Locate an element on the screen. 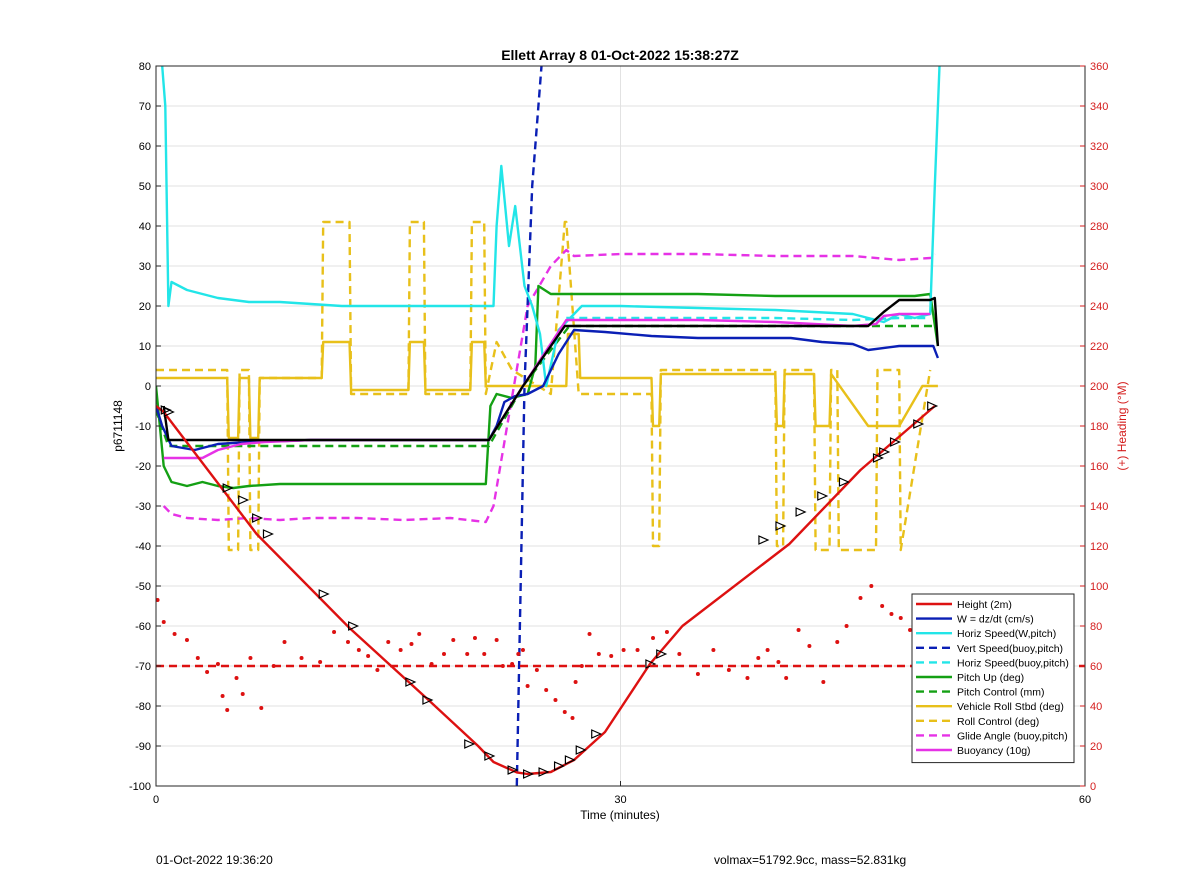 Image resolution: width=1200 pixels, height=885 pixels. legend-label: Horiz Speed(W,pitch) is located at coordinates (1006, 634).